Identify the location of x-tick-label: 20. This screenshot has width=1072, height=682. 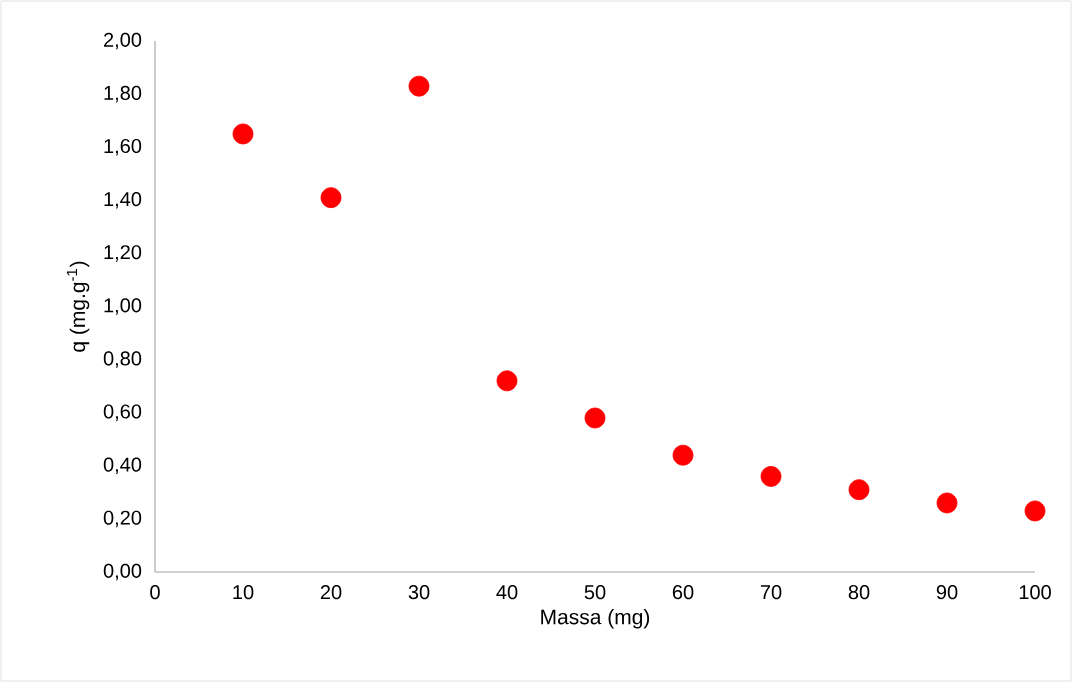
(331, 592).